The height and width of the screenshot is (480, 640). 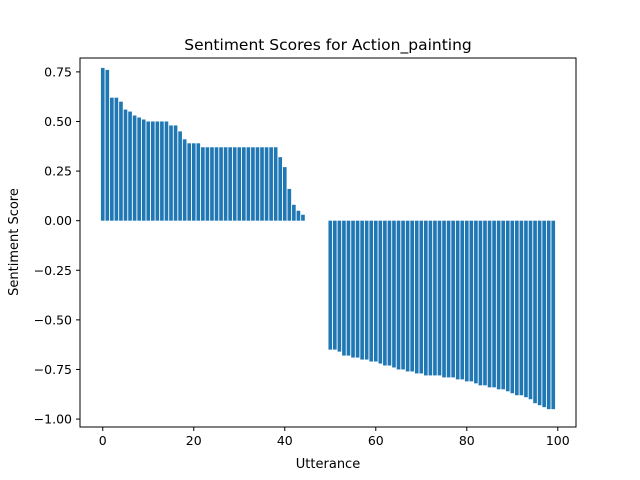 I want to click on y-tick-label: 0.25, so click(x=58, y=171).